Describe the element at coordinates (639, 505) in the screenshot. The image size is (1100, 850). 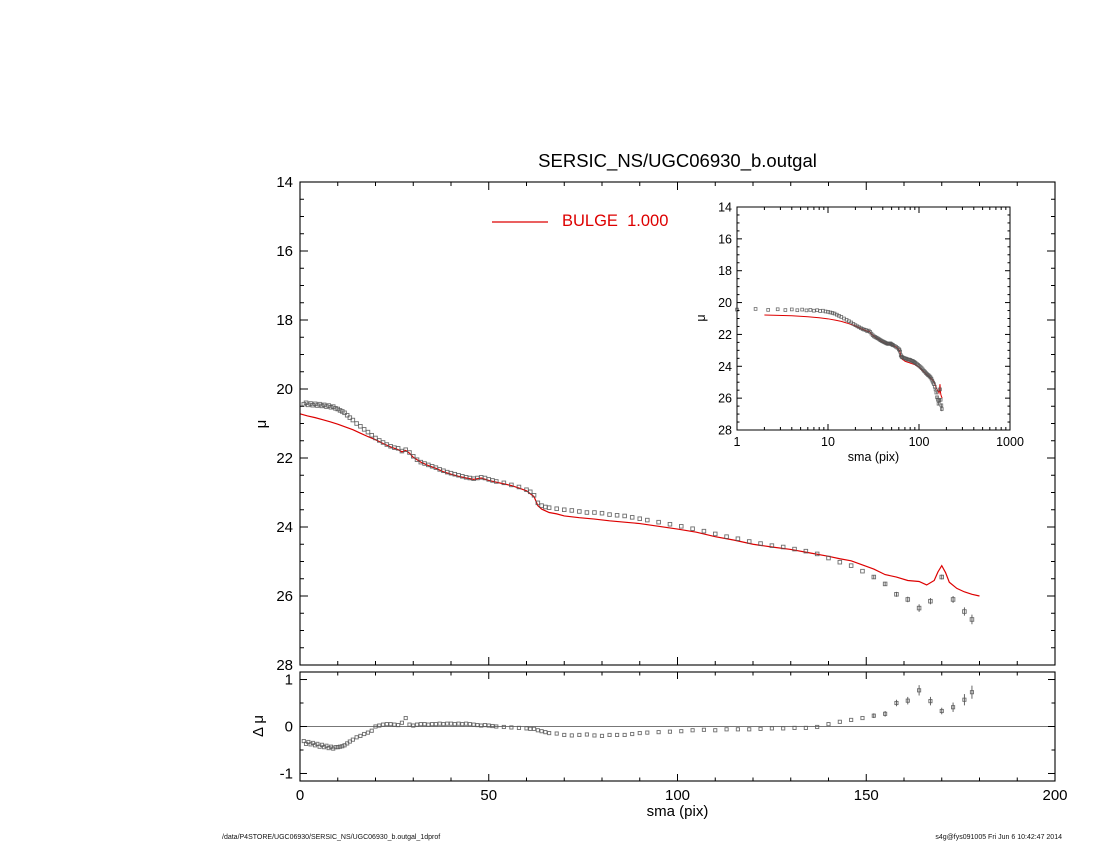
I see `bulge-model-line` at that location.